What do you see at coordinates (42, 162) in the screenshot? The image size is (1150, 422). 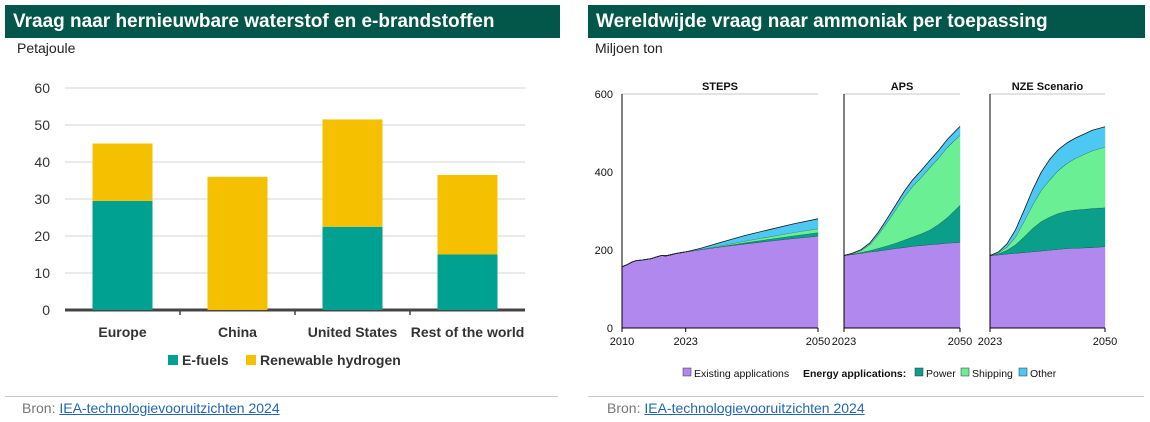 I see `y-tick-label: 40` at bounding box center [42, 162].